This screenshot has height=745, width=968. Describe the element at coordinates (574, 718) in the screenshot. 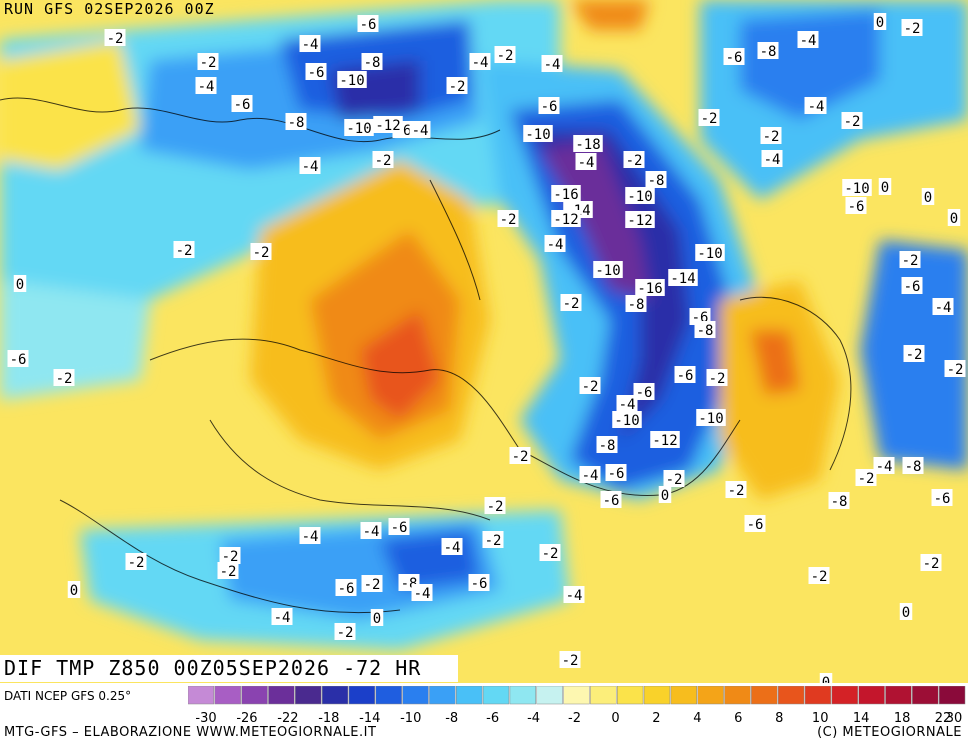

I see `legend-tick-label: -2` at that location.